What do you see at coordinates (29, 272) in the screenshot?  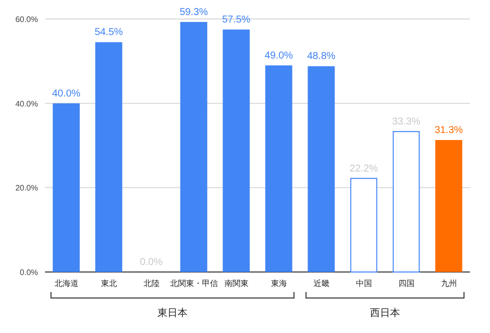 I see `y-tick-label: 0.0%` at bounding box center [29, 272].